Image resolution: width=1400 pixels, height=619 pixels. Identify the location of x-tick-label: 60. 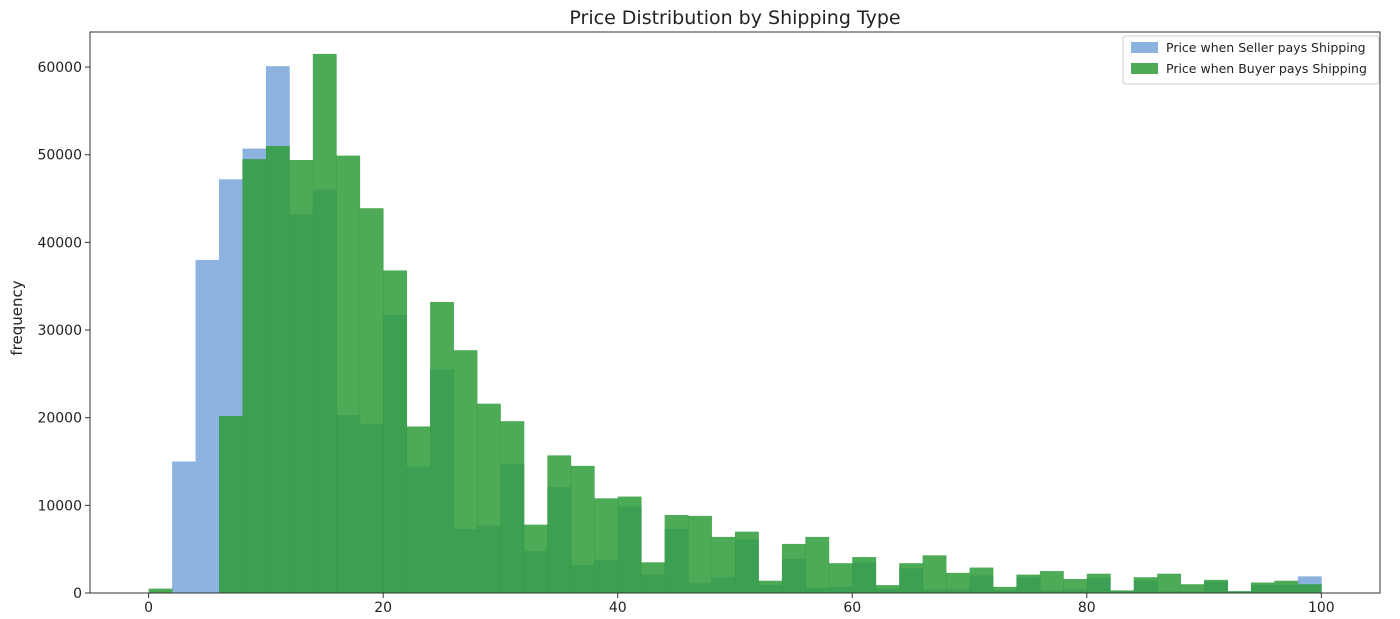
(852, 607).